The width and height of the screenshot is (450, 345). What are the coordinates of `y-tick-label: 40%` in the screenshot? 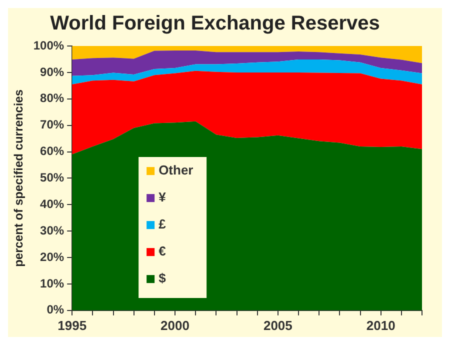 It's located at (52, 203).